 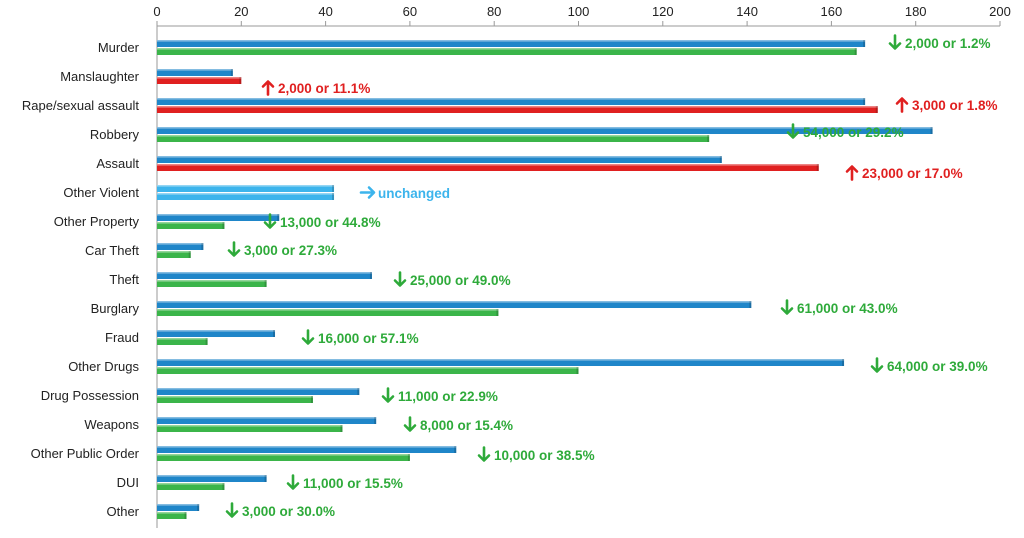 I want to click on bar-series1-5-highlight, so click(x=246, y=186).